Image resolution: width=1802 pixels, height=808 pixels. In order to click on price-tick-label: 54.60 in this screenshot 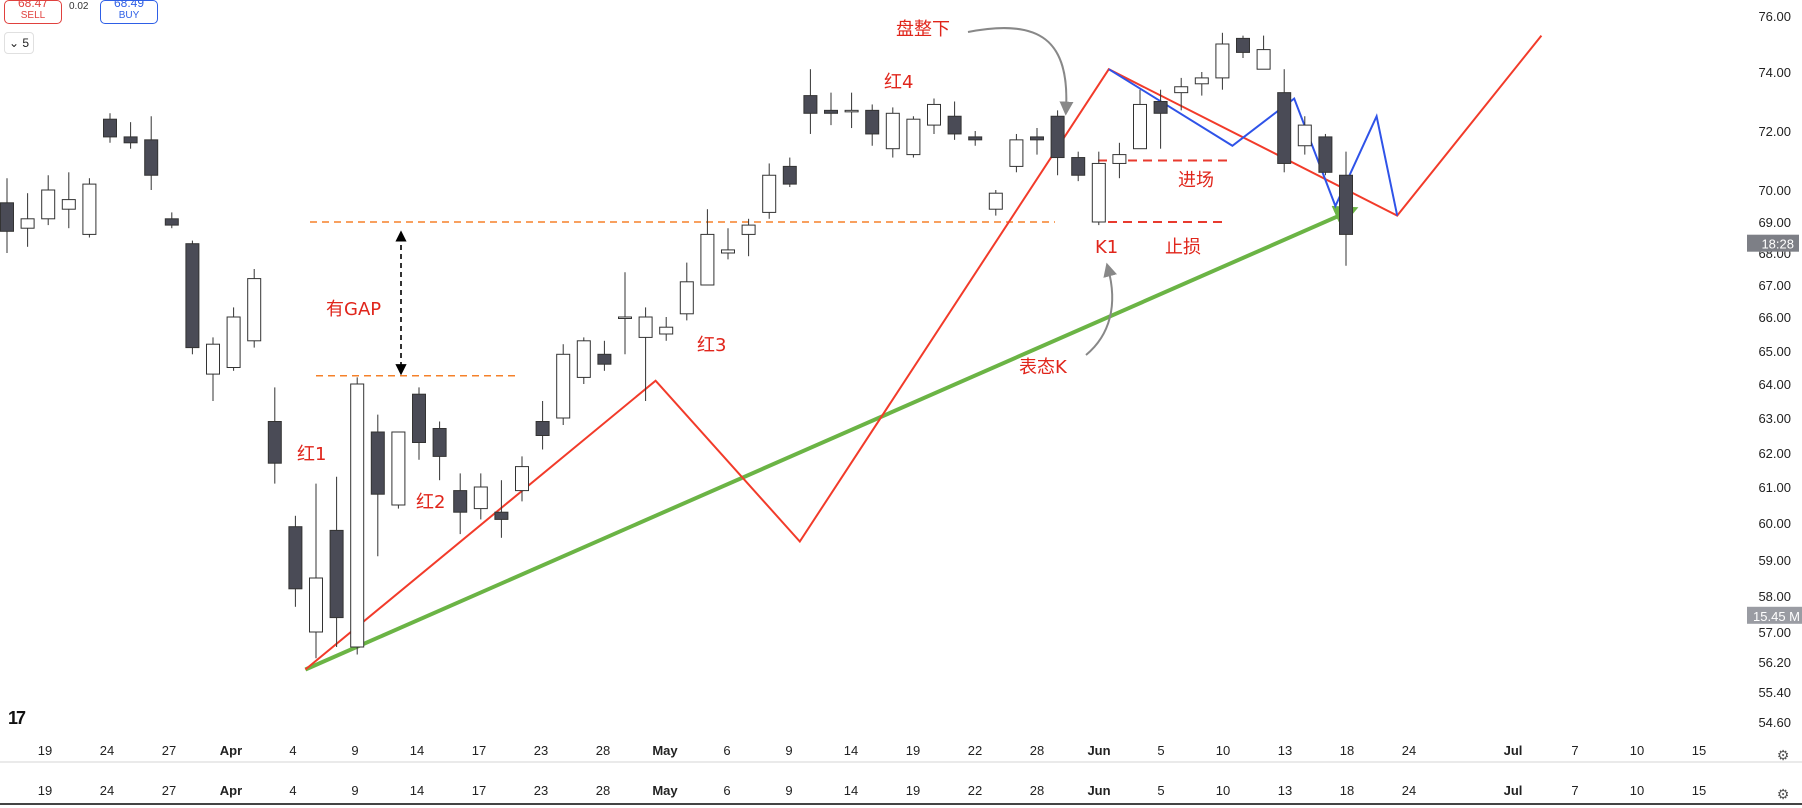, I will do `click(1774, 722)`.